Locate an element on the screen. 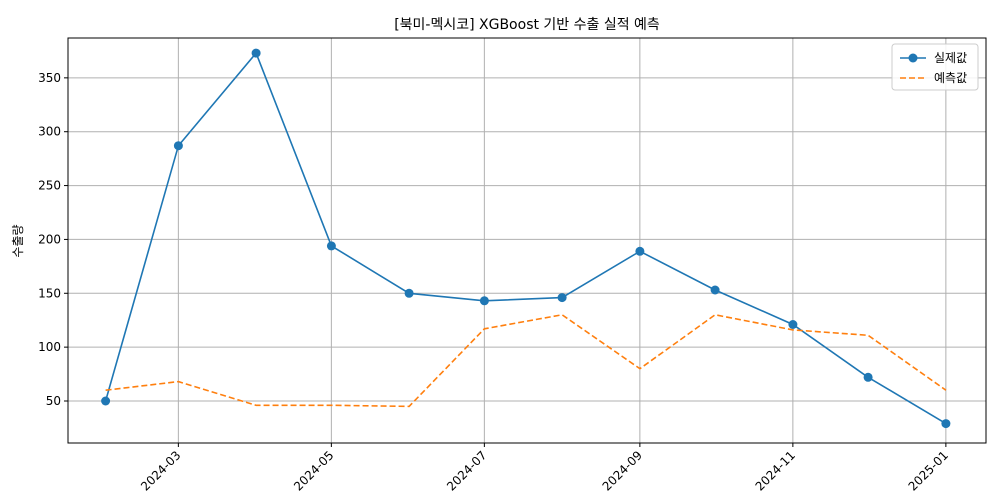 The height and width of the screenshot is (500, 1000). x-tick-label: 2024-11 is located at coordinates (775, 470).